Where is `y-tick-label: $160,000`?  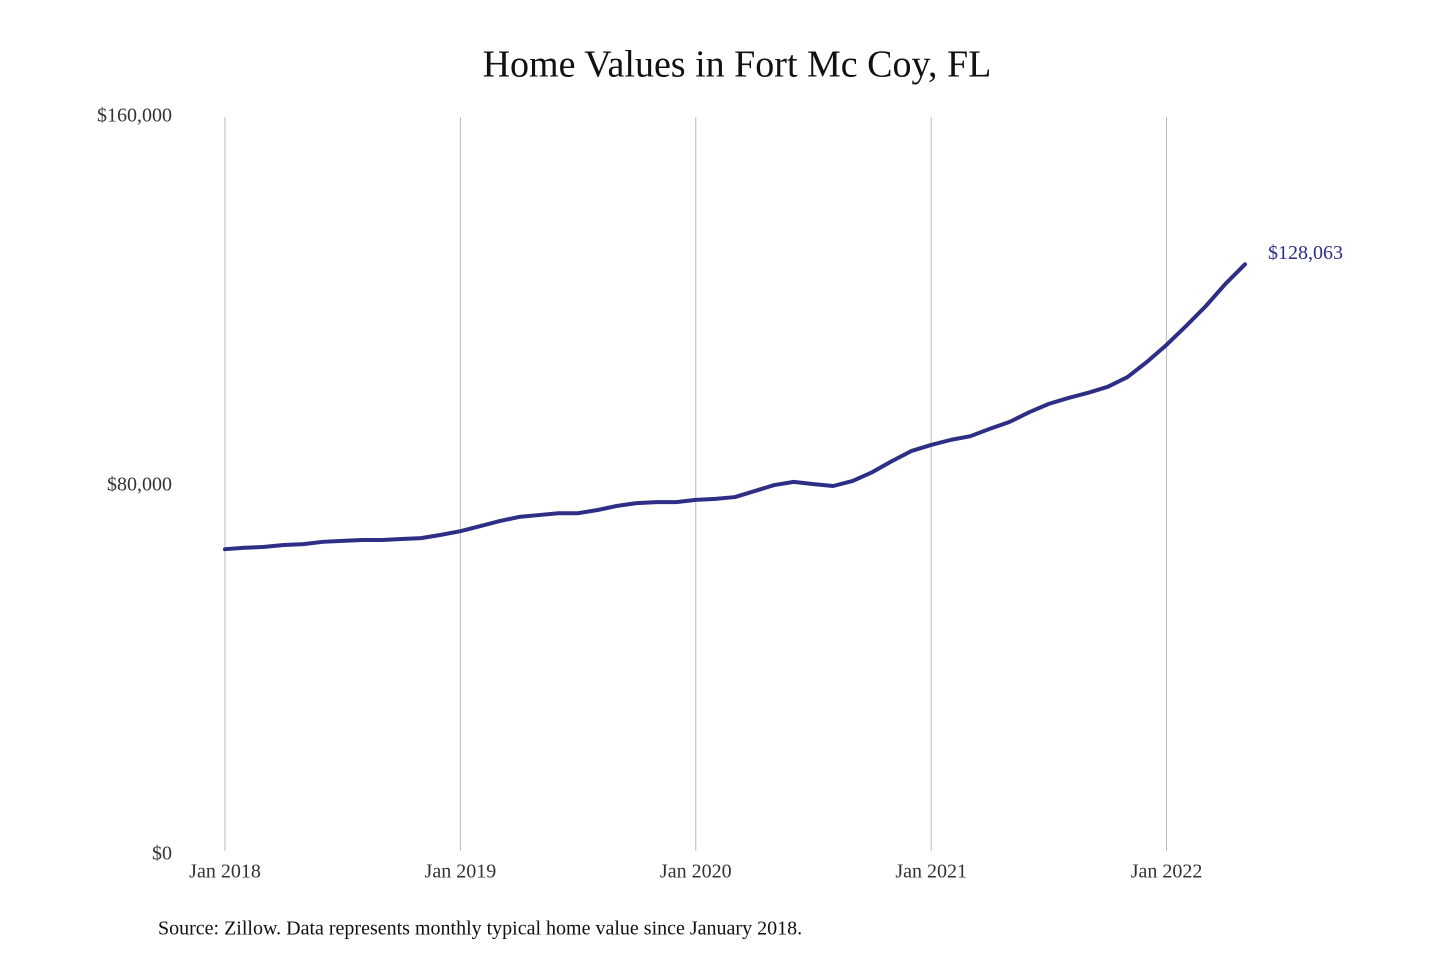
y-tick-label: $160,000 is located at coordinates (134, 116).